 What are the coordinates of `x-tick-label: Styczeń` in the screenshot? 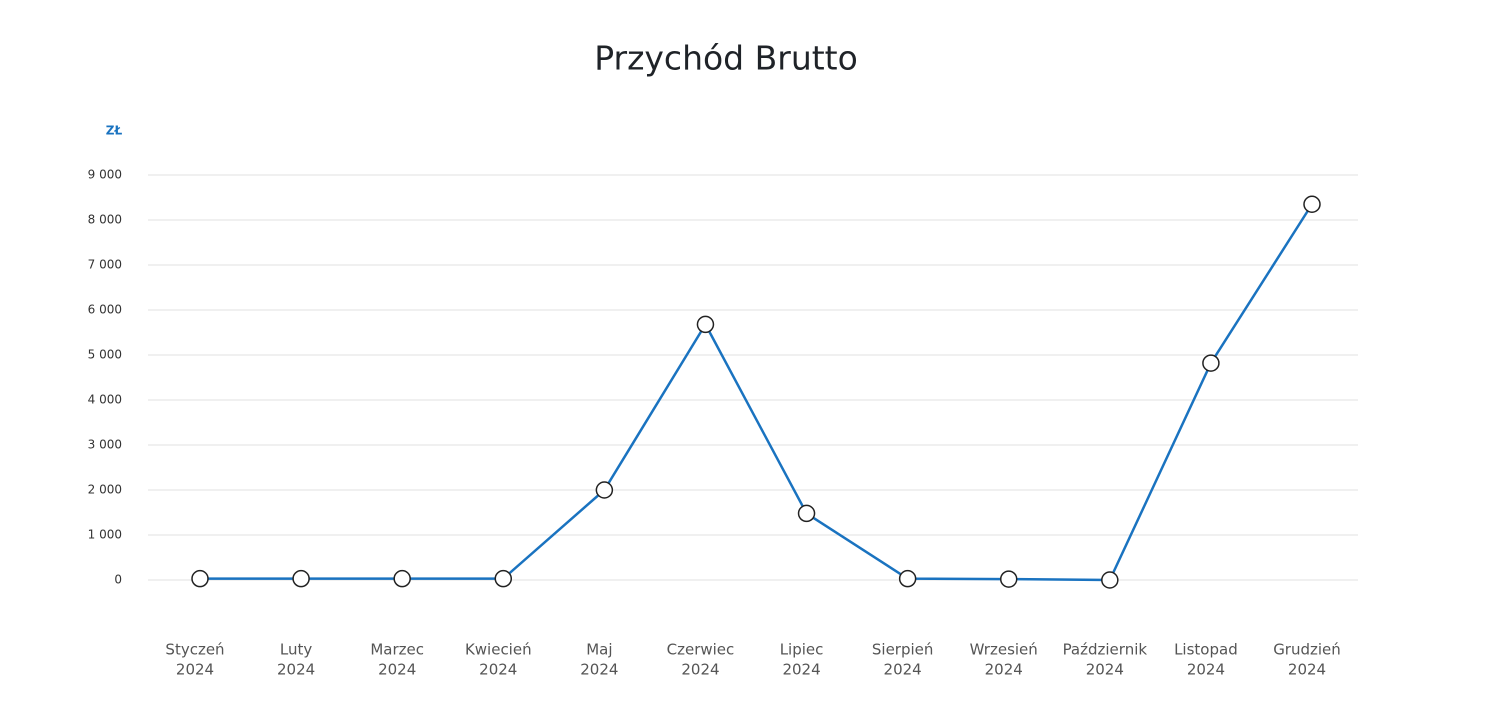 It's located at (194, 650).